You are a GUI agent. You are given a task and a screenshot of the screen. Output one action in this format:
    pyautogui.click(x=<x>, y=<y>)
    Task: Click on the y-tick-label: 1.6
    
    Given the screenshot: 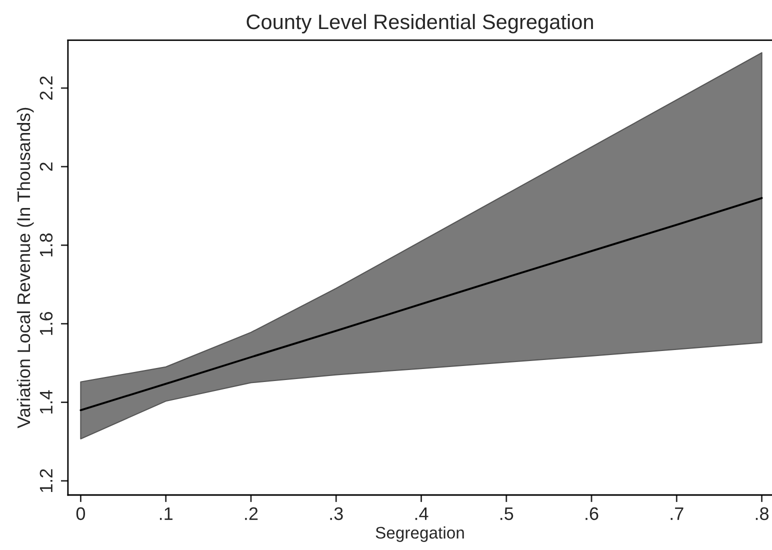 What is the action you would take?
    pyautogui.click(x=46, y=323)
    